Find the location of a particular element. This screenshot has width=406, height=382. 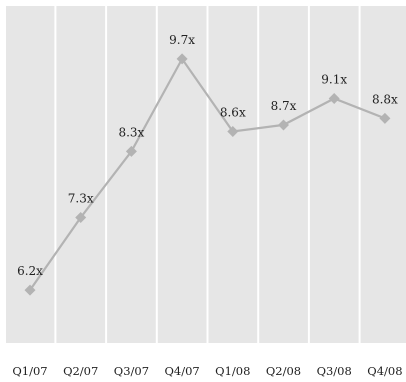

data-label: 8.6x is located at coordinates (233, 113).